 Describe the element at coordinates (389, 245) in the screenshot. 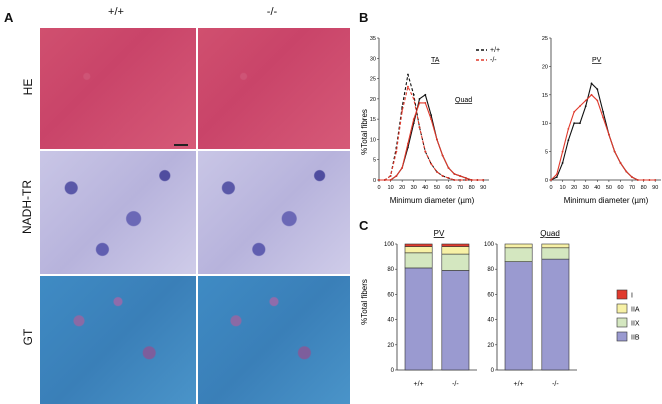

I see `y-tick-label: 100` at that location.